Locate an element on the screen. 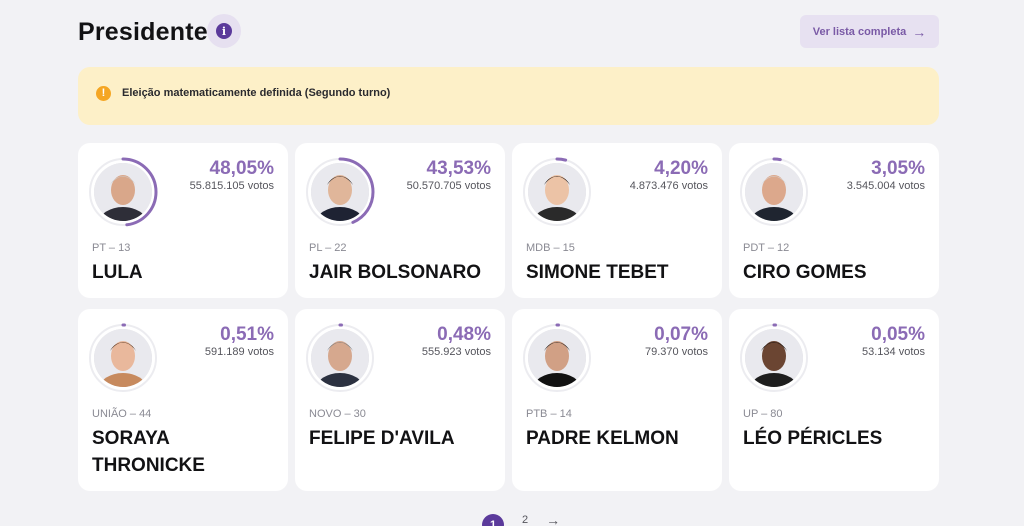 This screenshot has width=1024, height=526. vote-count: 3.545.004 votos is located at coordinates (885, 186).